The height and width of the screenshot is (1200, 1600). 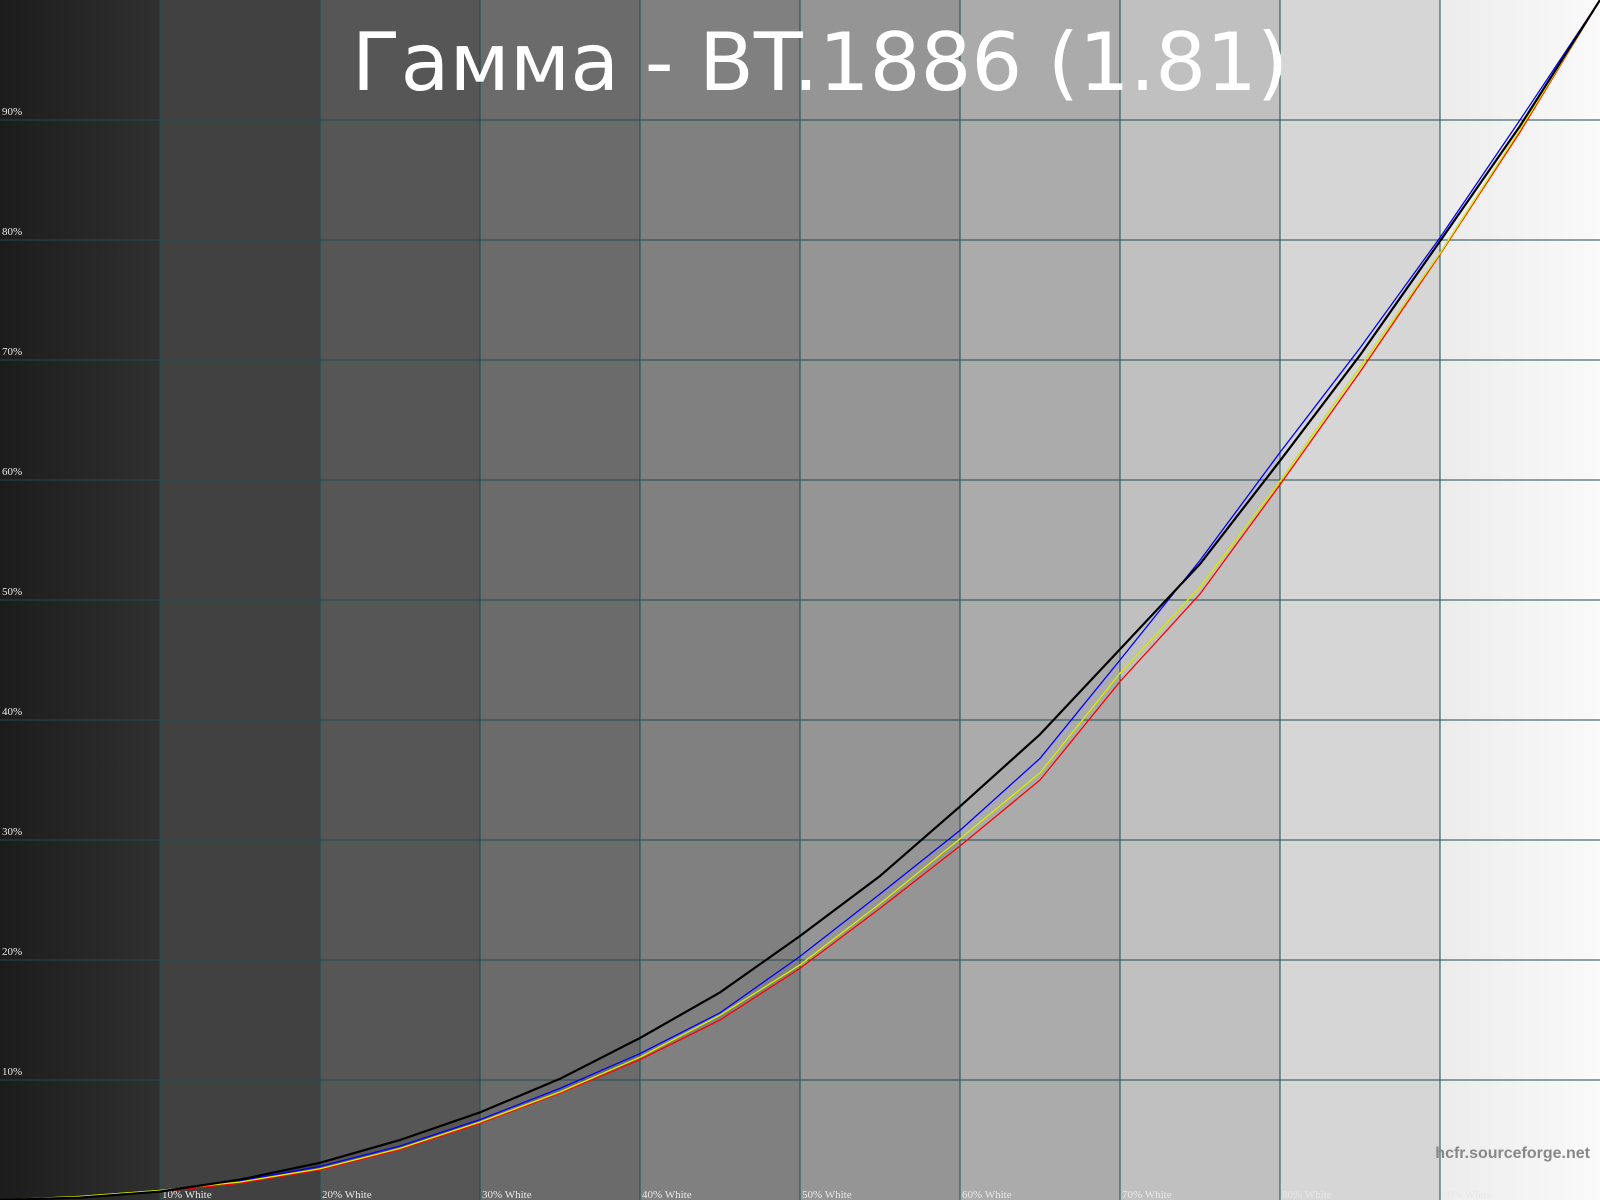 What do you see at coordinates (1307, 1194) in the screenshot?
I see `x-tick-label: 80% White` at bounding box center [1307, 1194].